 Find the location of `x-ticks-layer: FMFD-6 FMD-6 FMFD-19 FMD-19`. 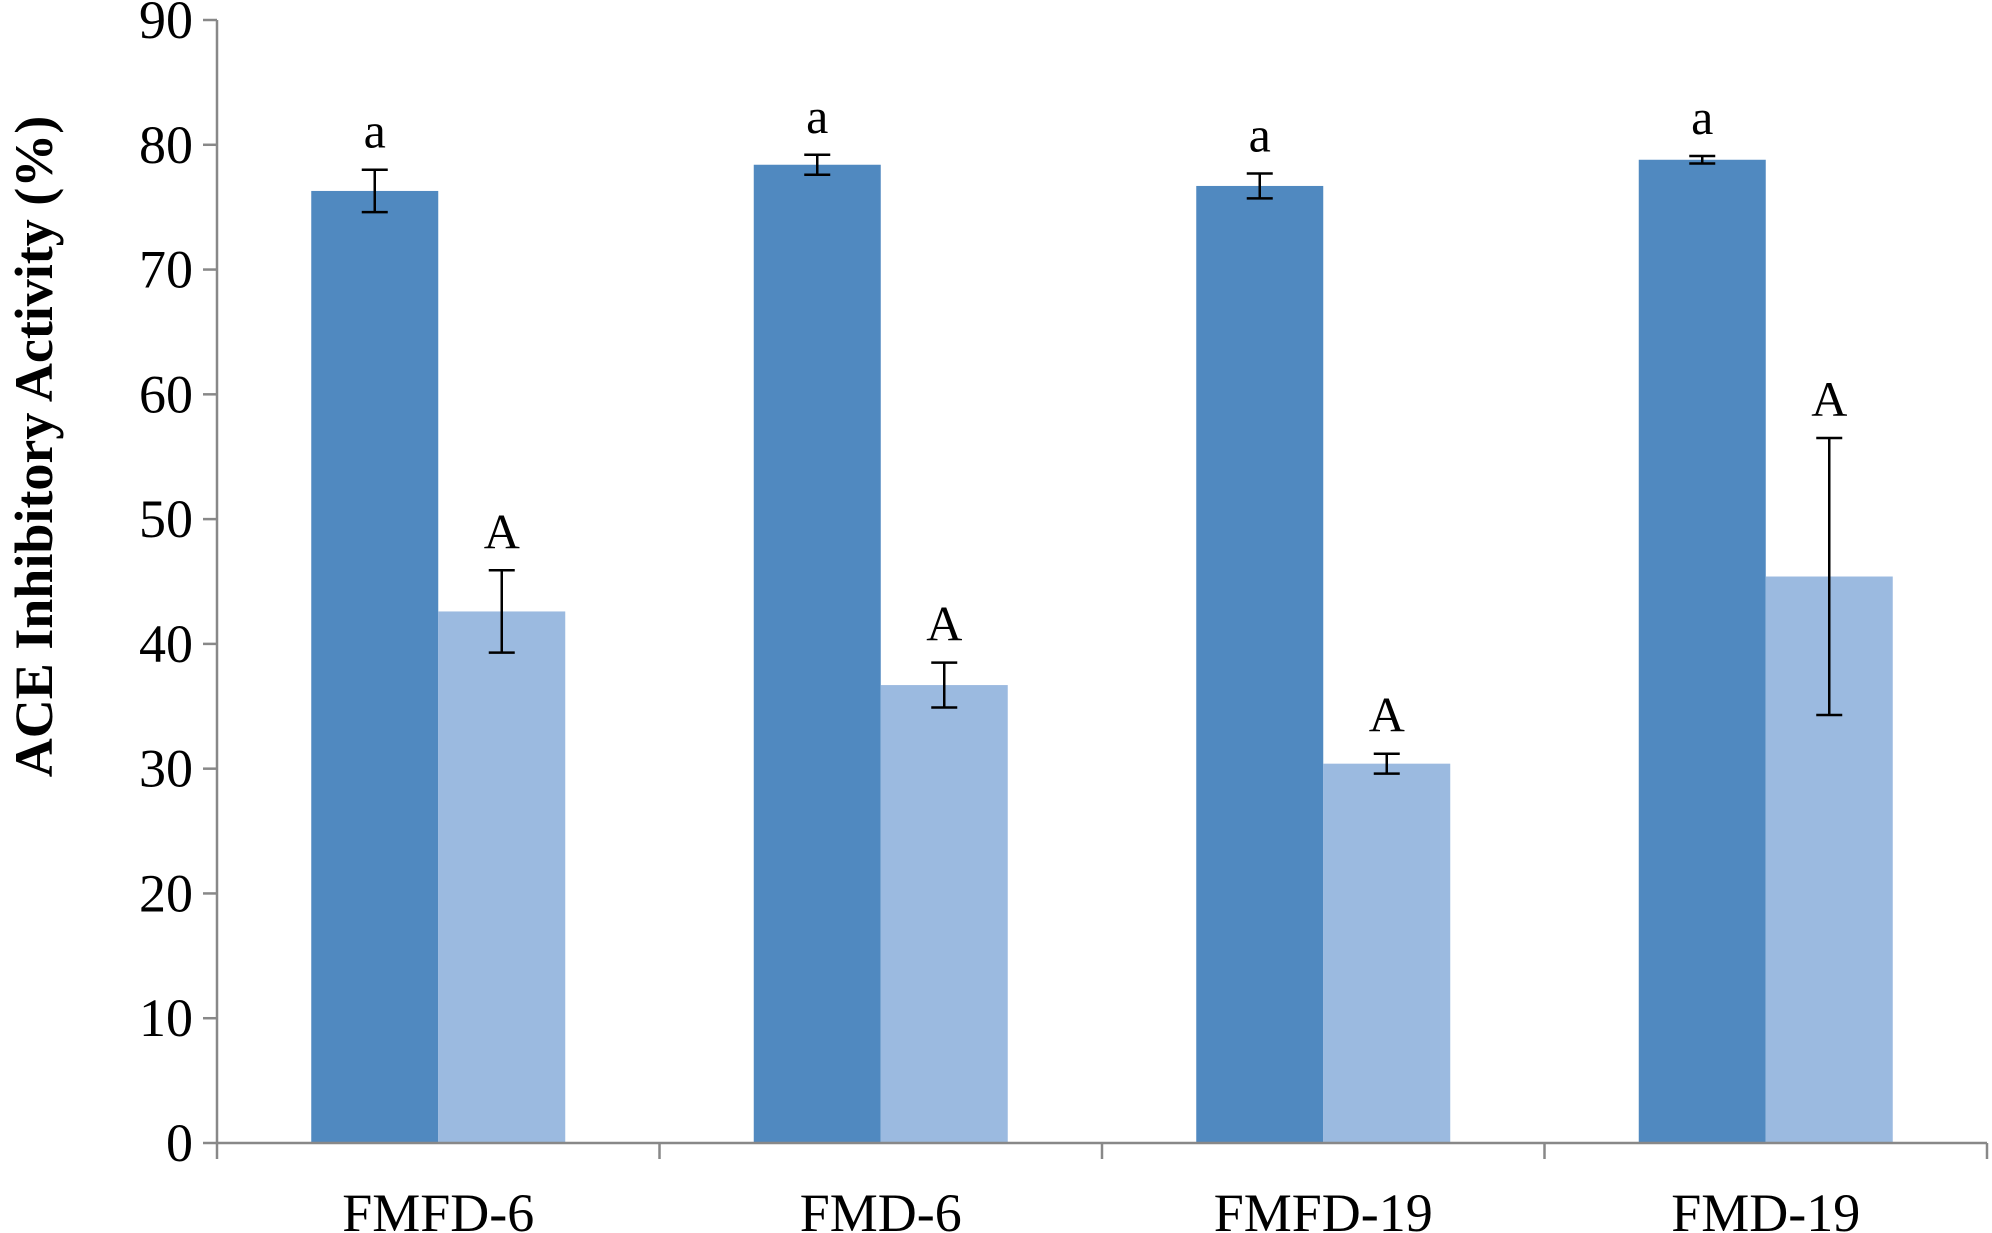

x-ticks-layer: FMFD-6 FMD-6 FMFD-19 FMD-19 is located at coordinates (1102, 1188).